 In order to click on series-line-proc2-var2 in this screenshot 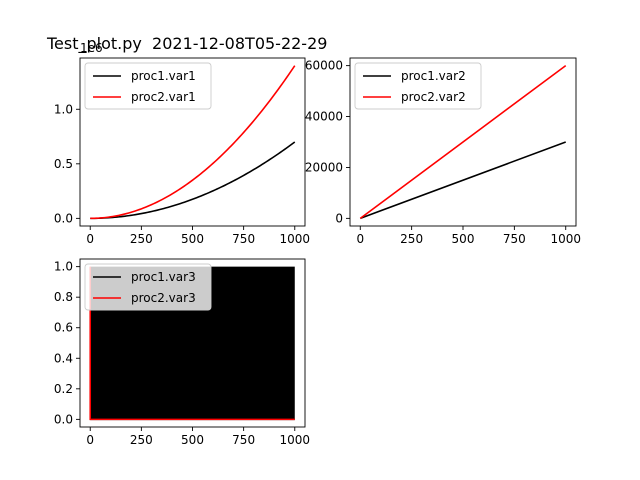, I will do `click(463, 142)`.